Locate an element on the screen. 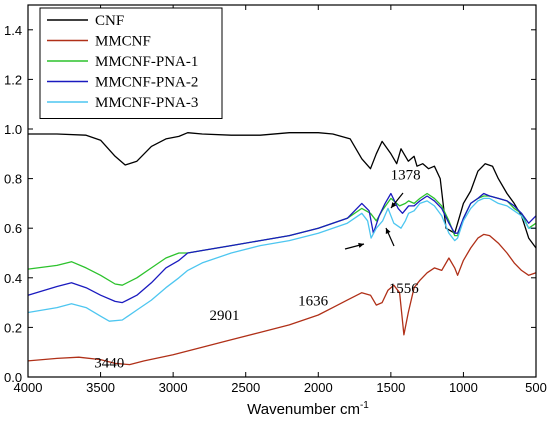 The image size is (550, 423). legend-box is located at coordinates (131, 63).